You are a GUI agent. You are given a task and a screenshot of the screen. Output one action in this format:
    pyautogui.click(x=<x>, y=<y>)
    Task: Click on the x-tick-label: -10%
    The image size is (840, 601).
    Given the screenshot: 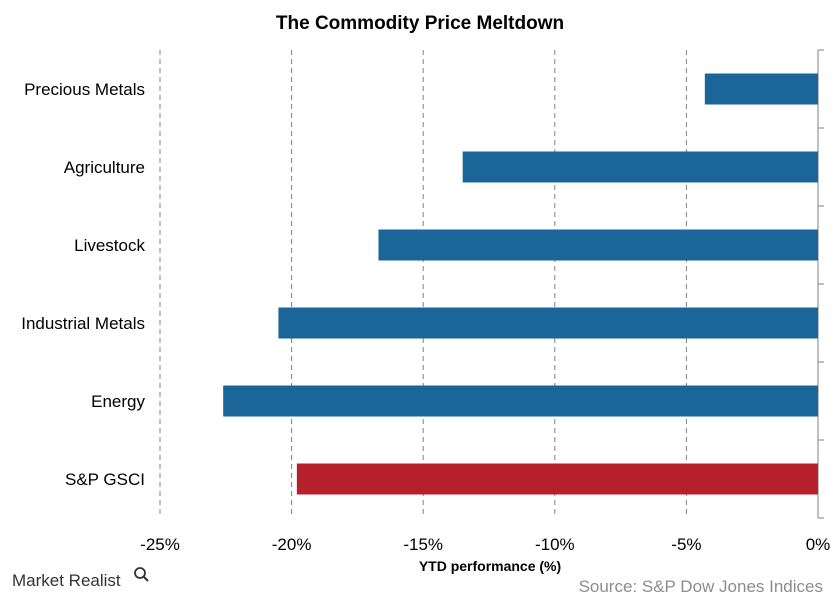 What is the action you would take?
    pyautogui.click(x=555, y=544)
    